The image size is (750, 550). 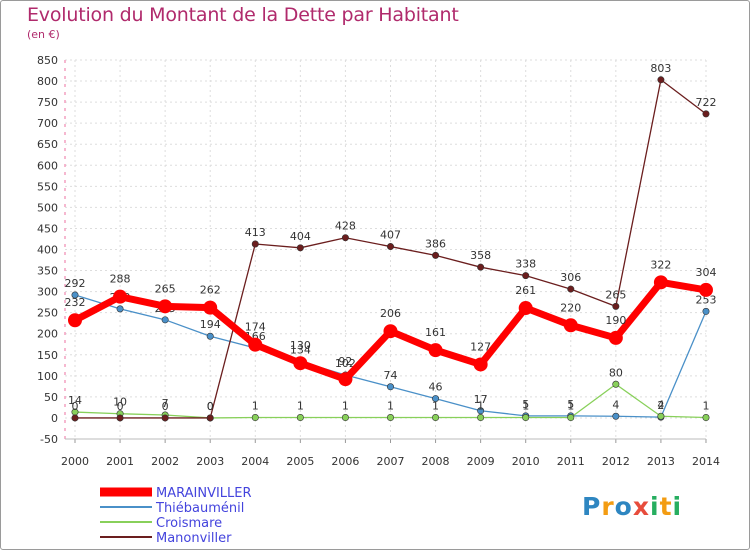 I want to click on data-label: 722, so click(x=705, y=102).